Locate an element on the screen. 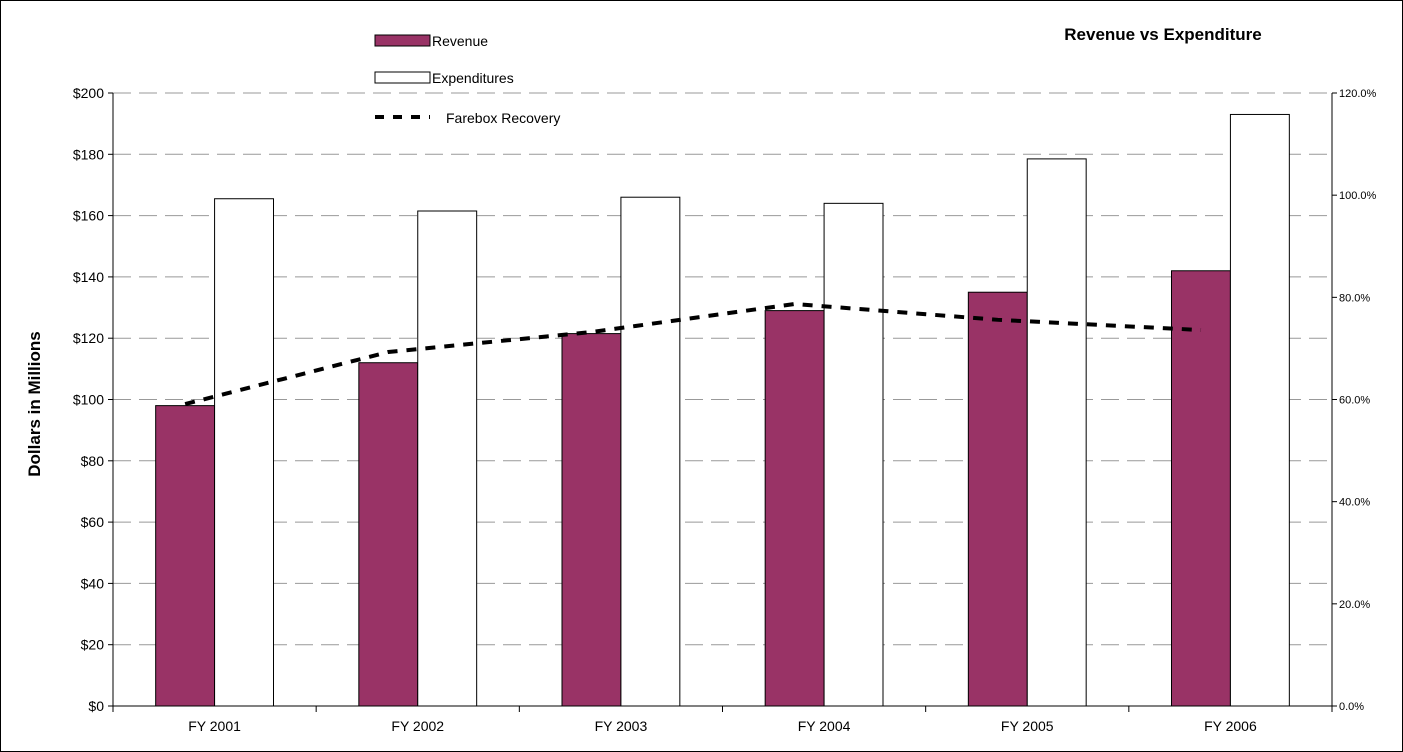  y2-tick-label: 100.0% is located at coordinates (1358, 196).